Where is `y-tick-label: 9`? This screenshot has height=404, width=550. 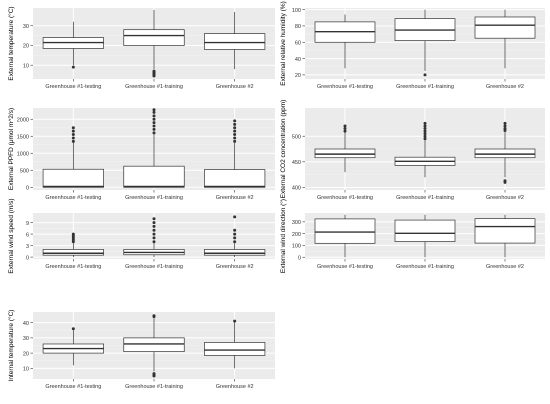 y-tick-label: 9 is located at coordinates (27, 224).